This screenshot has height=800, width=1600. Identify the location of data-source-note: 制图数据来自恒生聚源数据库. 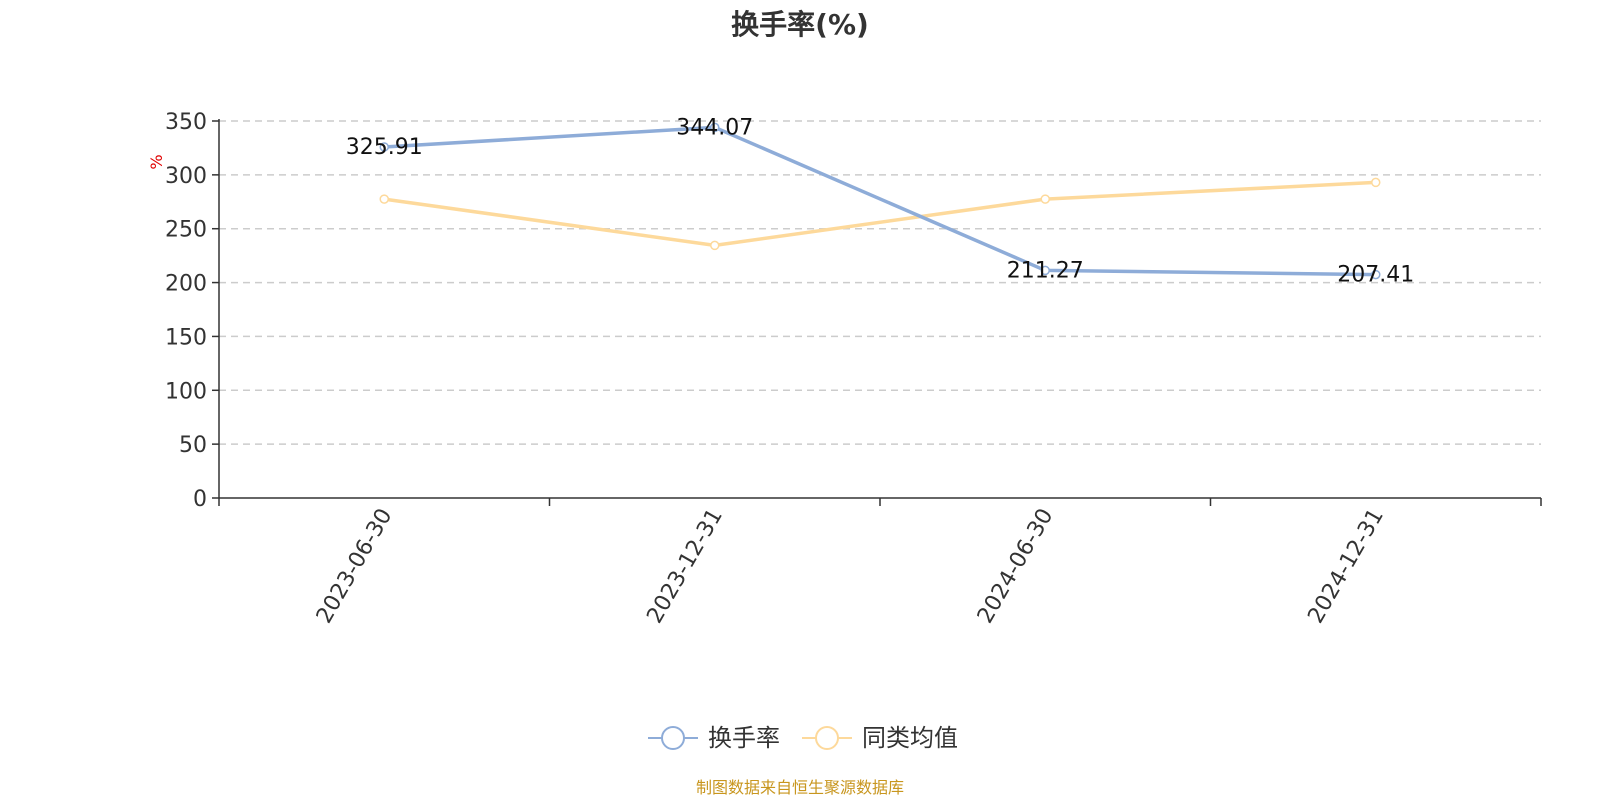
(800, 787).